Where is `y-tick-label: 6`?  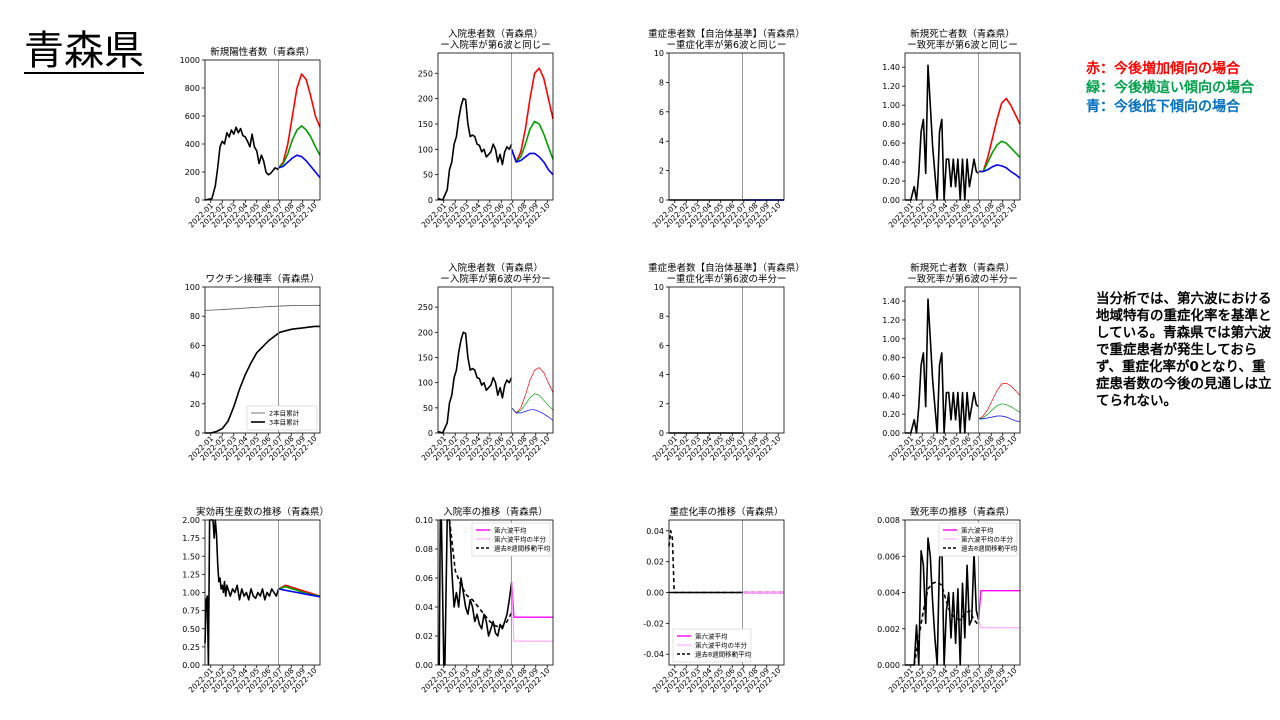
y-tick-label: 6 is located at coordinates (661, 345).